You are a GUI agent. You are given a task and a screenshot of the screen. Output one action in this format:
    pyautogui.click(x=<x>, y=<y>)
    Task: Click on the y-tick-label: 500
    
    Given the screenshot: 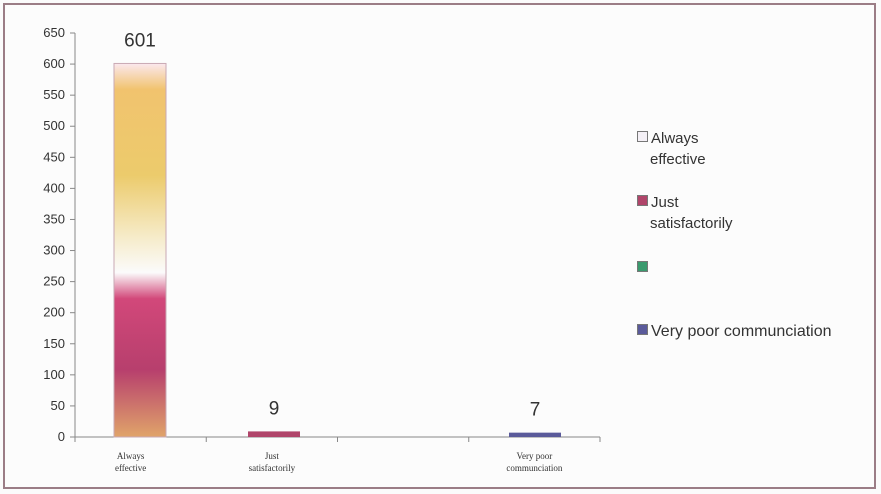 What is the action you would take?
    pyautogui.click(x=54, y=125)
    